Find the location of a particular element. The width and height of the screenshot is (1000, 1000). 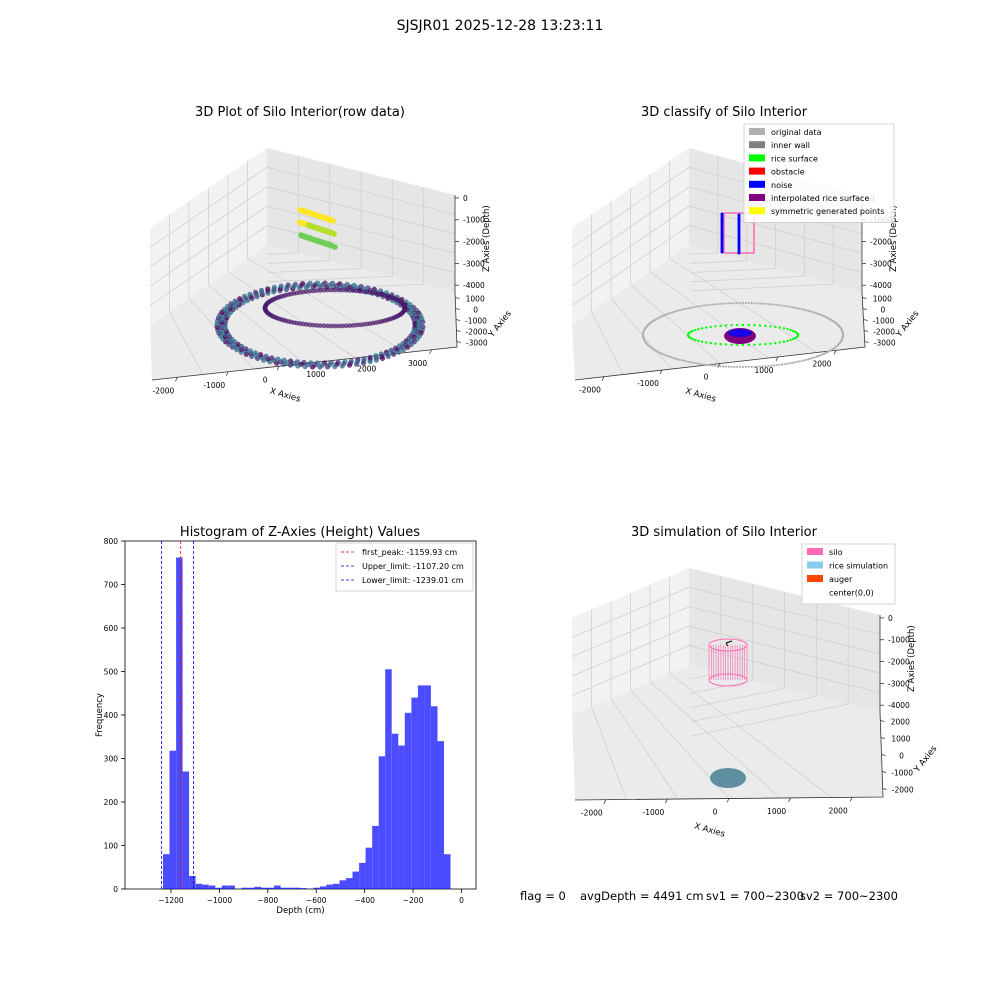

y-tick-label: -2000 is located at coordinates (903, 790).